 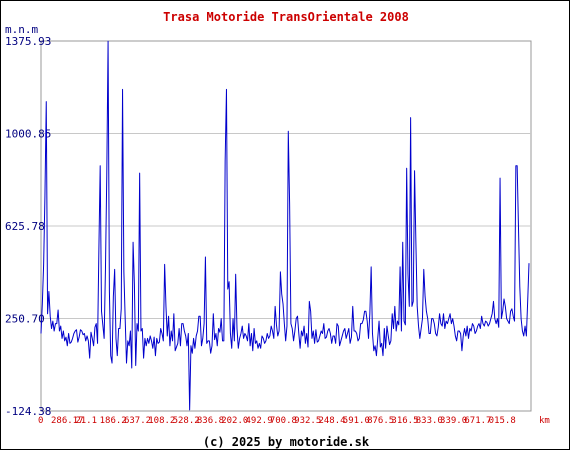 What do you see at coordinates (477, 421) in the screenshot?
I see `x-tick-label: 671.7` at bounding box center [477, 421].